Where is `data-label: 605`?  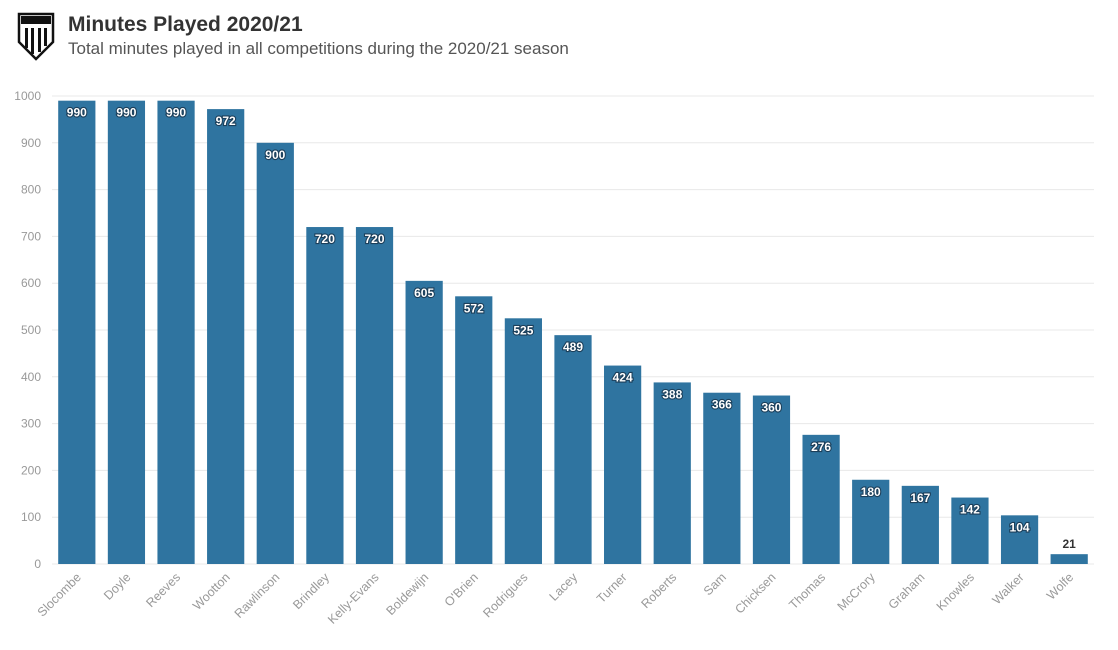
data-label: 605 is located at coordinates (424, 293).